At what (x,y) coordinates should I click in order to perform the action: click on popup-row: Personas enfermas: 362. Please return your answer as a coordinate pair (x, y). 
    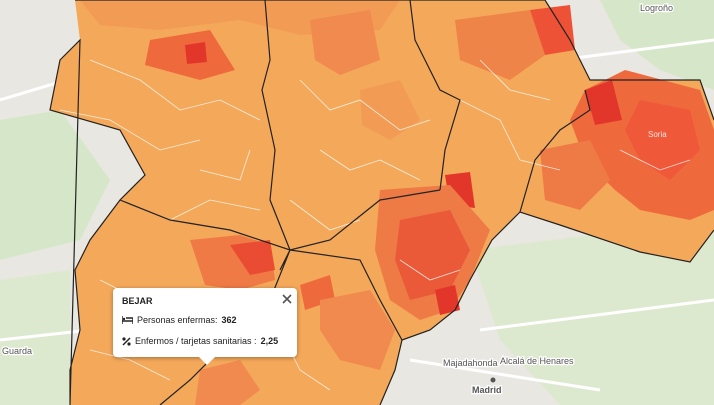
    Looking at the image, I should click on (179, 320).